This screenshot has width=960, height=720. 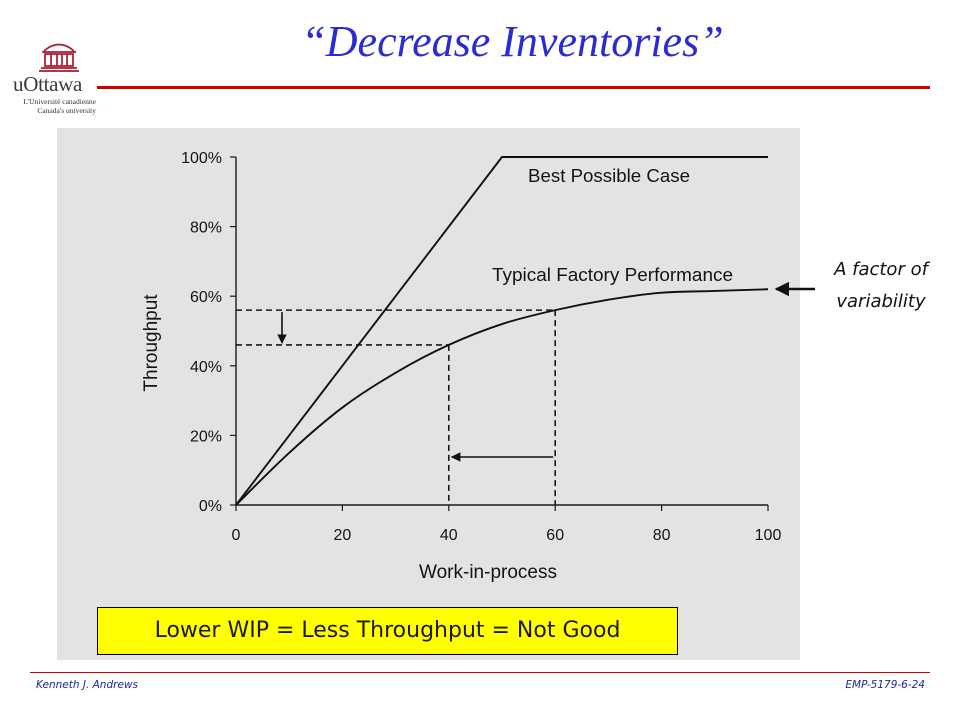 I want to click on x-tick-label: 100, so click(x=768, y=535).